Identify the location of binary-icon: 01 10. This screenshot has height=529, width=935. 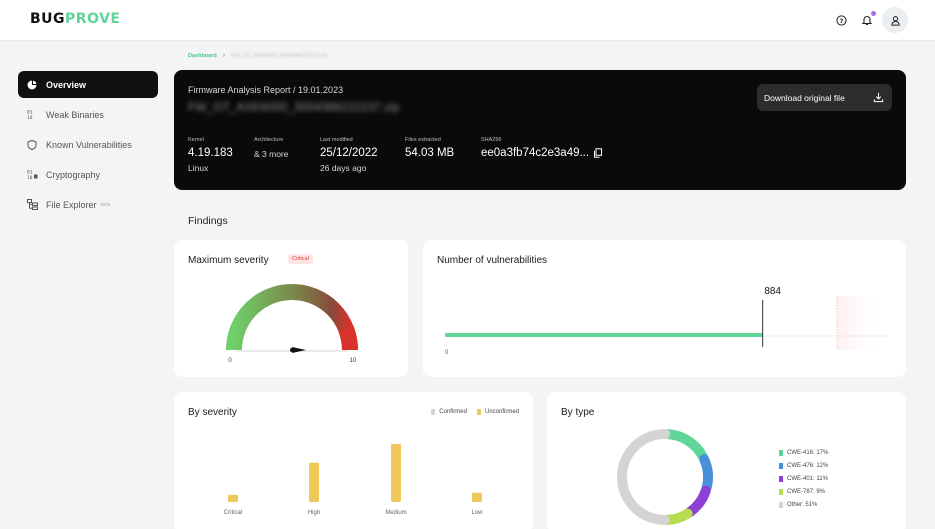
(32, 115).